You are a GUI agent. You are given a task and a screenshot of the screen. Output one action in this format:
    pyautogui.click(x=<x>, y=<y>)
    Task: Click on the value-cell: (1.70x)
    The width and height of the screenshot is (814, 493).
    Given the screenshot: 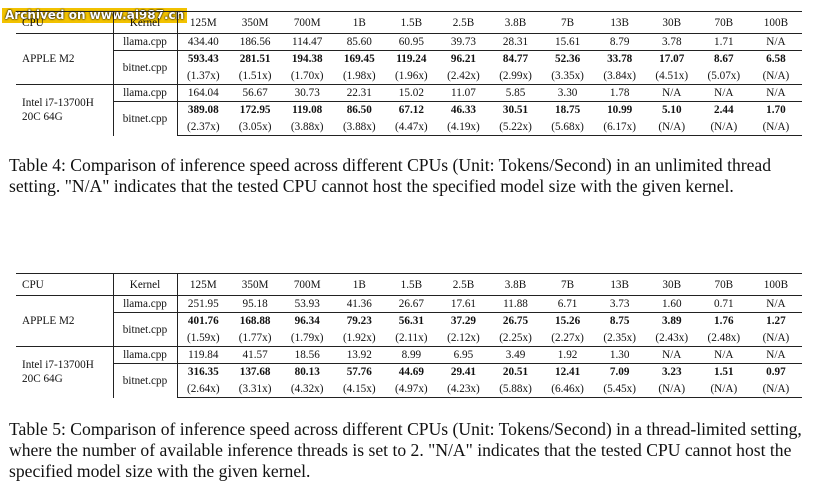 What is the action you would take?
    pyautogui.click(x=307, y=75)
    